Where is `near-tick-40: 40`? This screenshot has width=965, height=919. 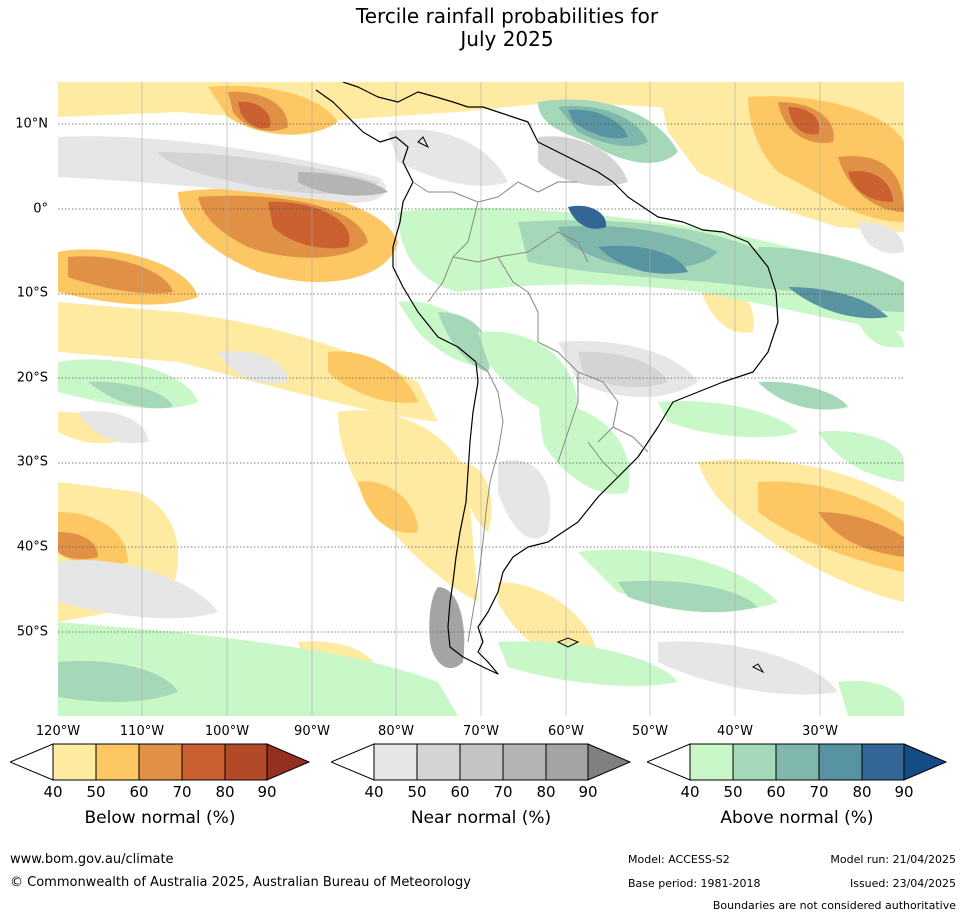 near-tick-40: 40 is located at coordinates (374, 792).